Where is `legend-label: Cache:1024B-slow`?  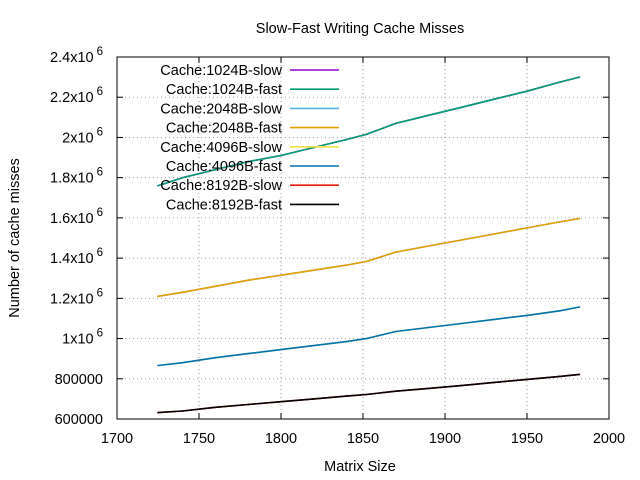
legend-label: Cache:1024B-slow is located at coordinates (221, 71).